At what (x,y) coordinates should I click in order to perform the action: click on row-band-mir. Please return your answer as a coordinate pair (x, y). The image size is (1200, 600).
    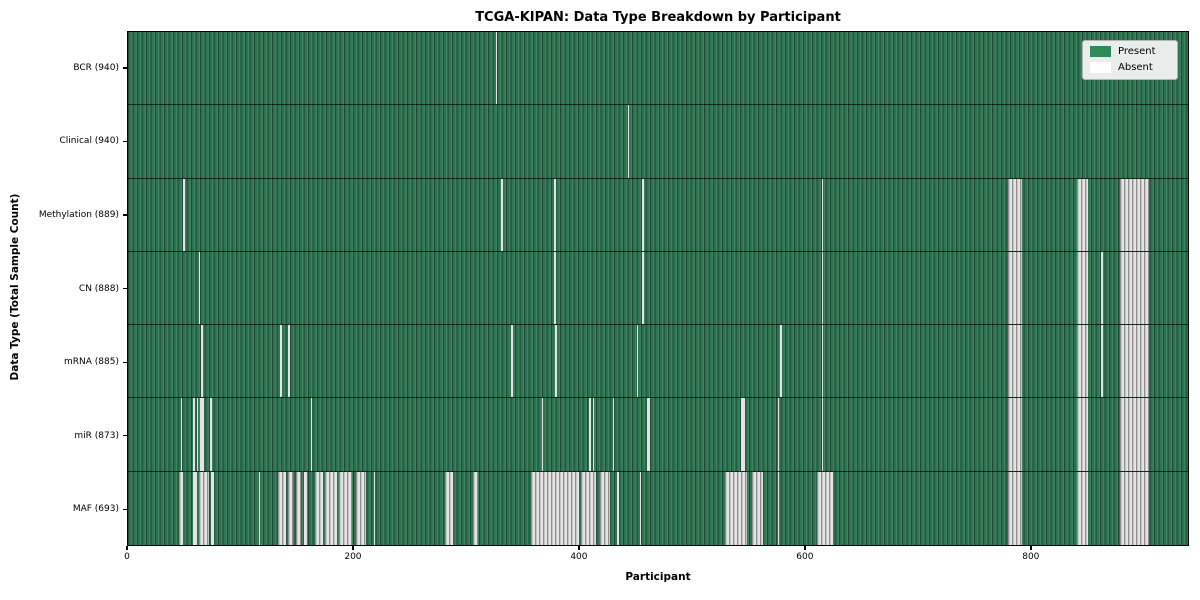
    Looking at the image, I should click on (658, 435).